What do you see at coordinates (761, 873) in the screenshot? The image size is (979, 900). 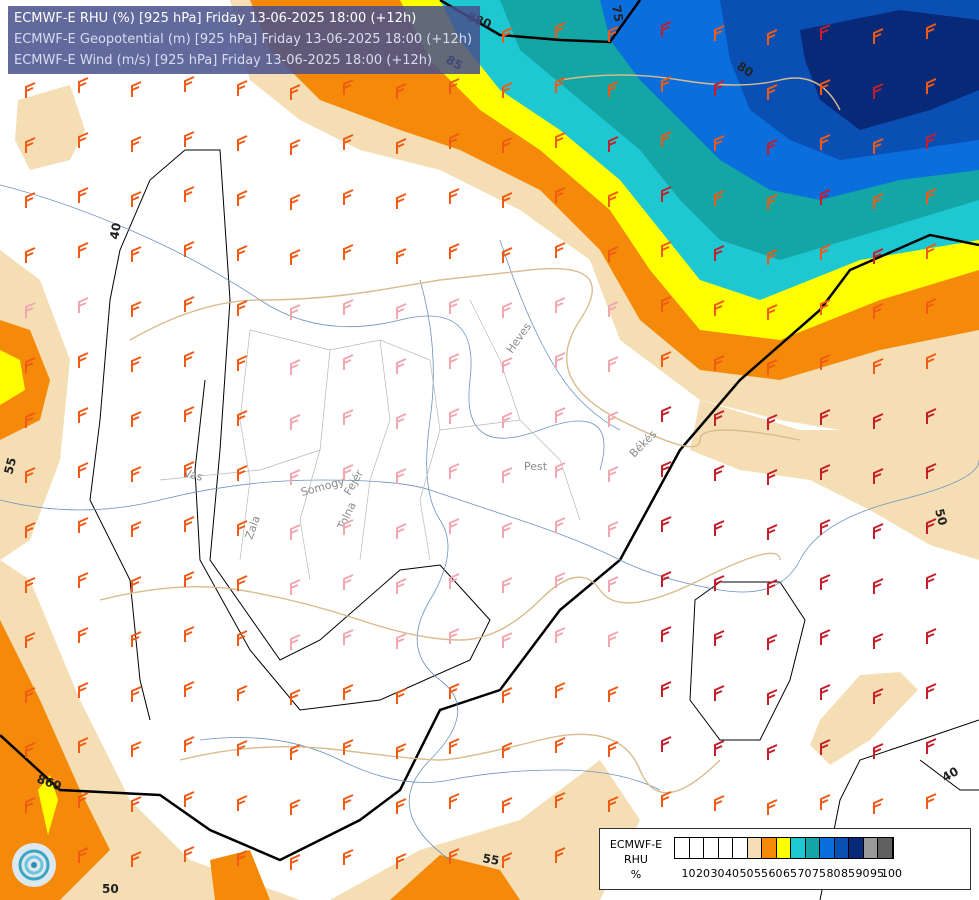 I see `legend-tick-label: 55` at bounding box center [761, 873].